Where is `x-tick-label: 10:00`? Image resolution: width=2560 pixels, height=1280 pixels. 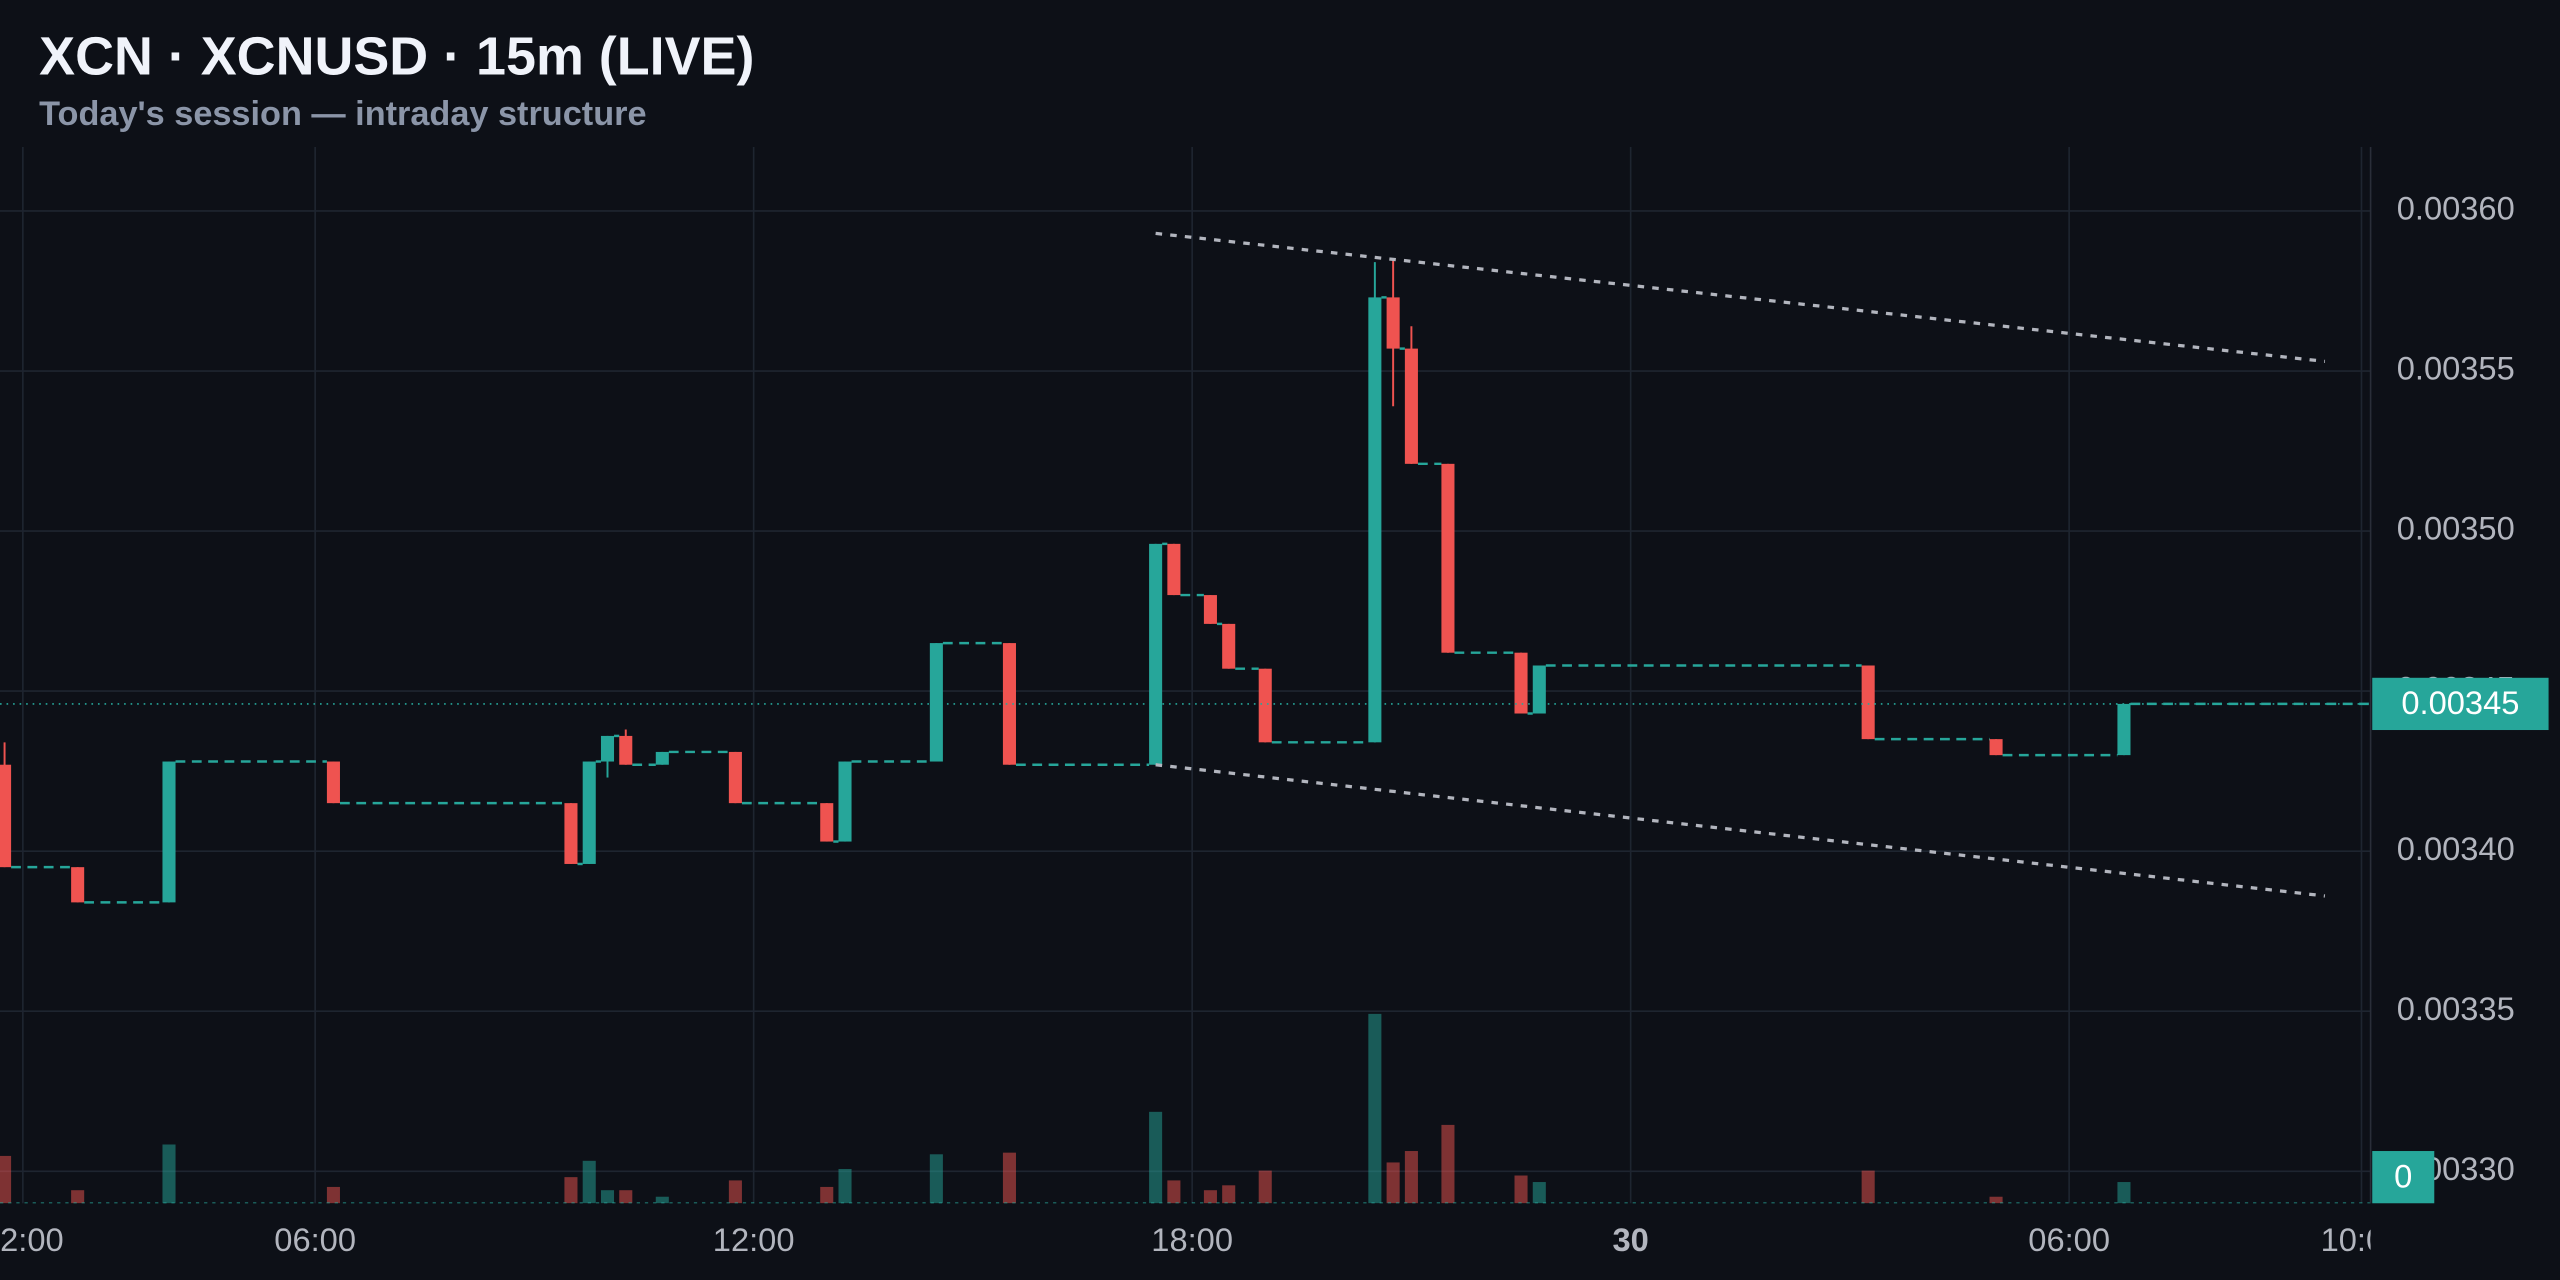
x-tick-label: 10:00 is located at coordinates (2362, 1239).